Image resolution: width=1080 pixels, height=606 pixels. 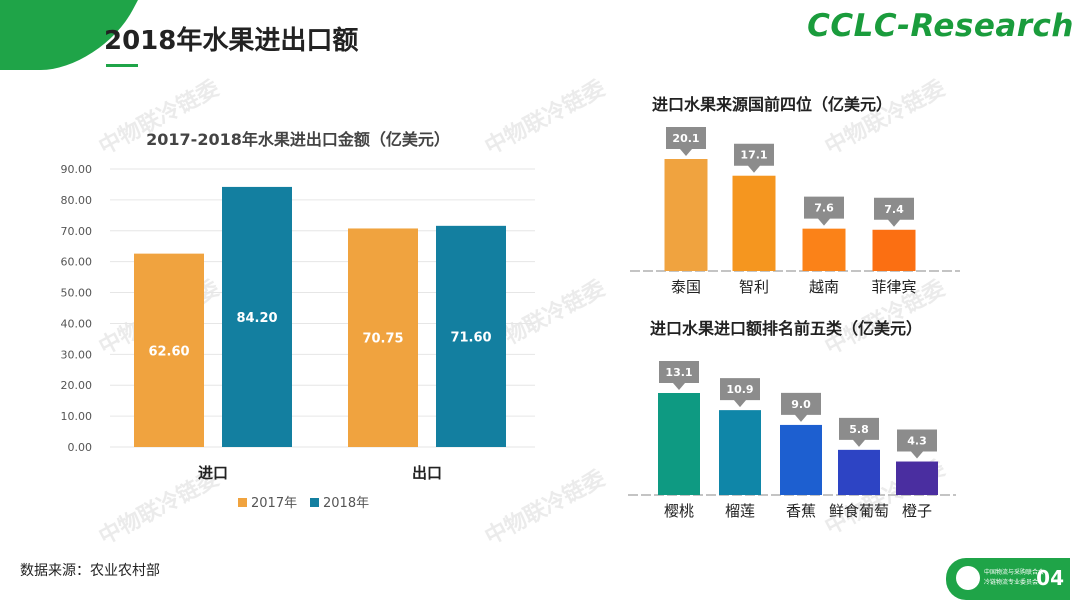 I want to click on bar-2017年-出口, so click(x=383, y=337).